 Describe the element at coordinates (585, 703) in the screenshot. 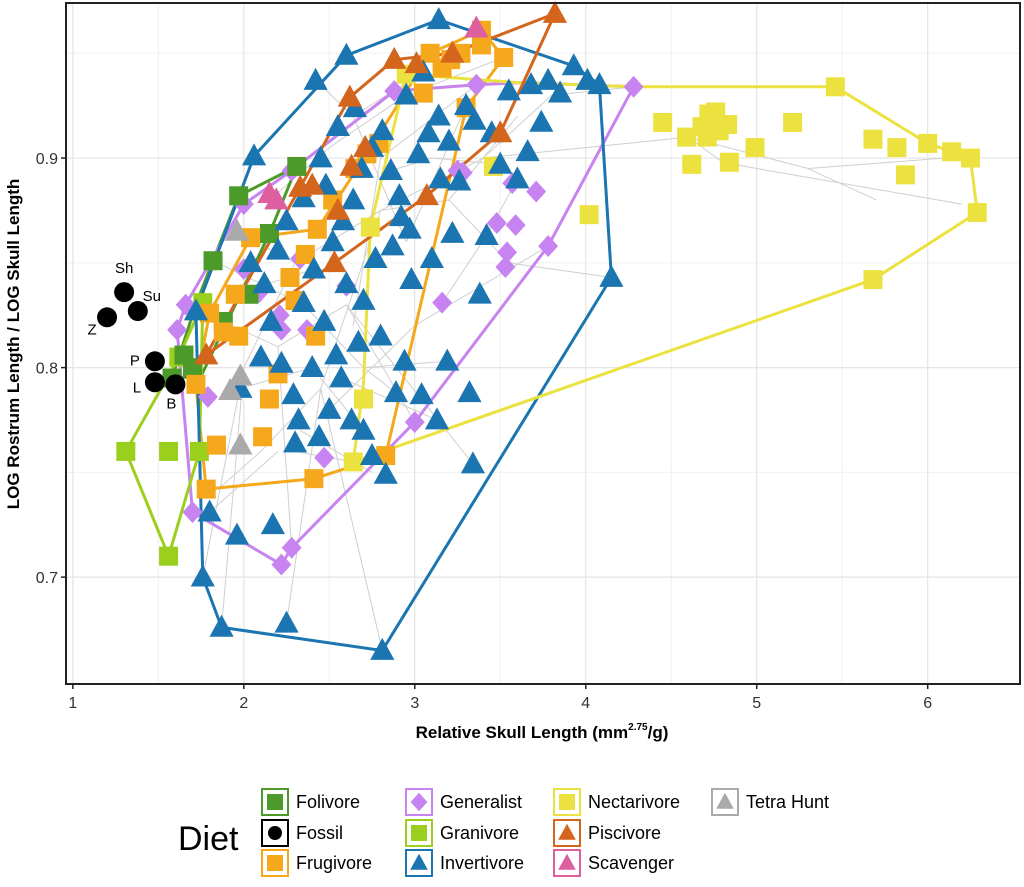

I see `x-tick-label: 4` at that location.